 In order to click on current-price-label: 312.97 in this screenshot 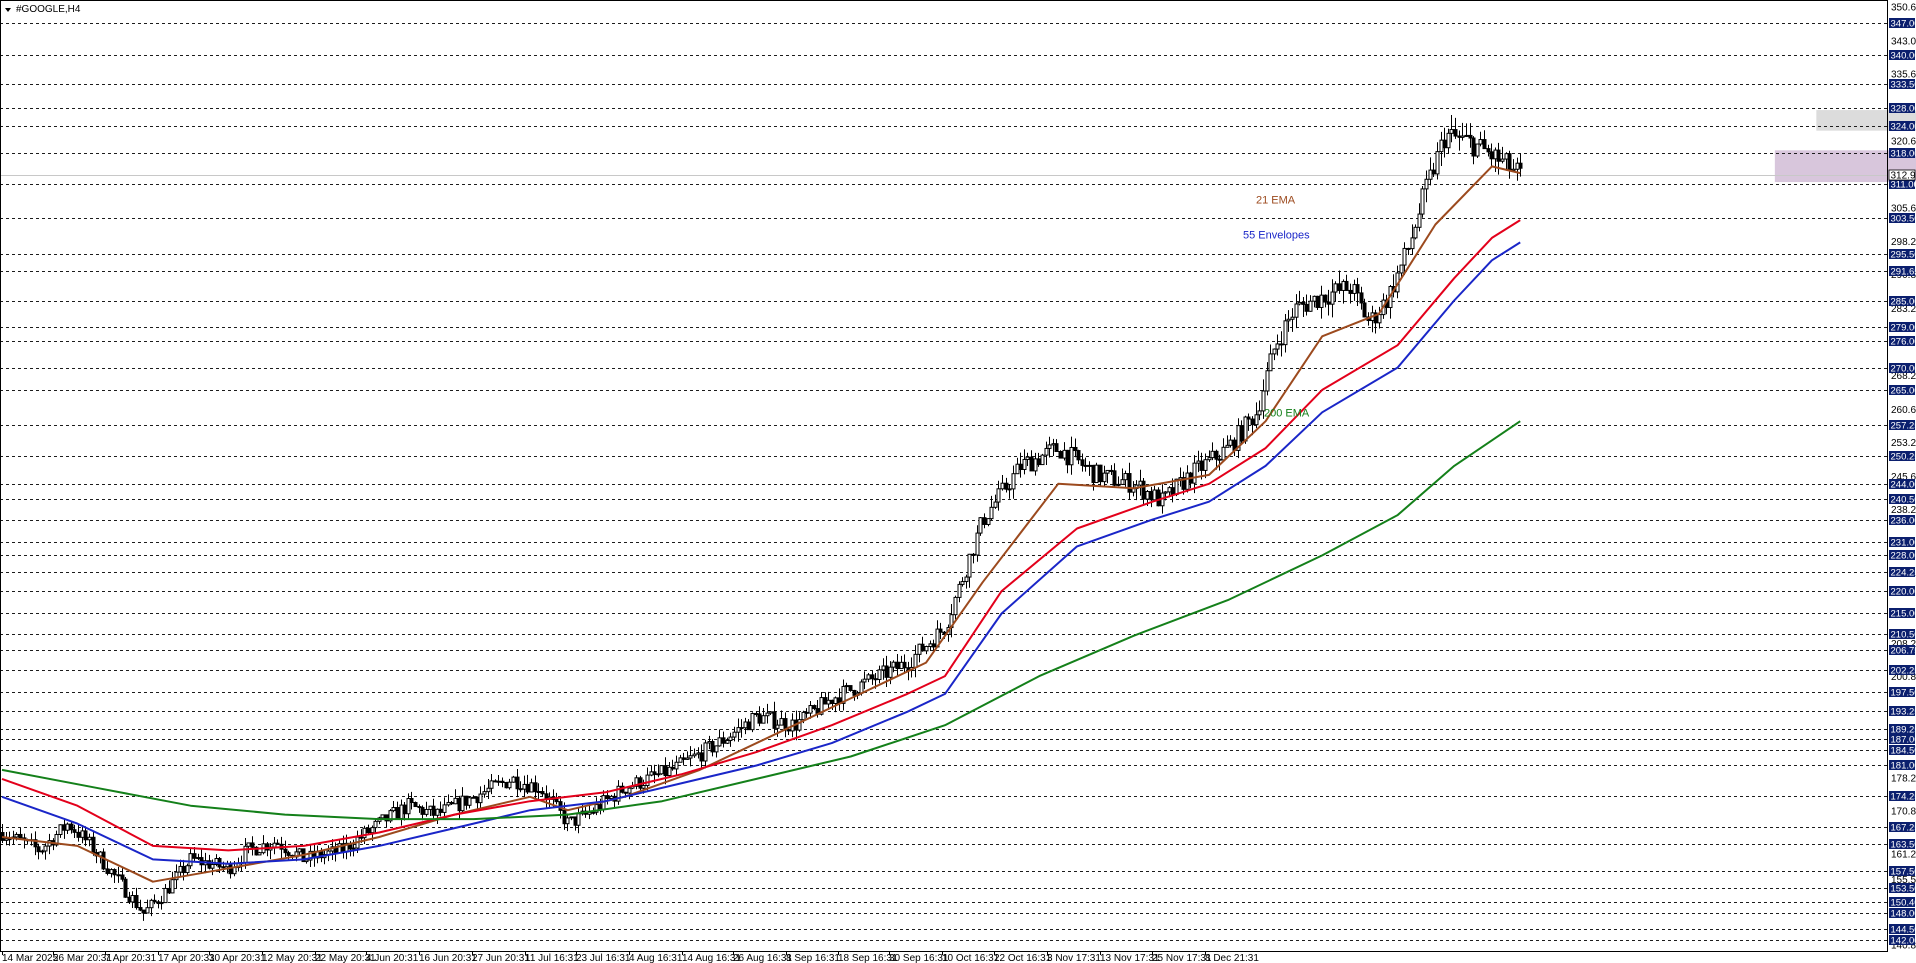, I will do `click(1903, 176)`.